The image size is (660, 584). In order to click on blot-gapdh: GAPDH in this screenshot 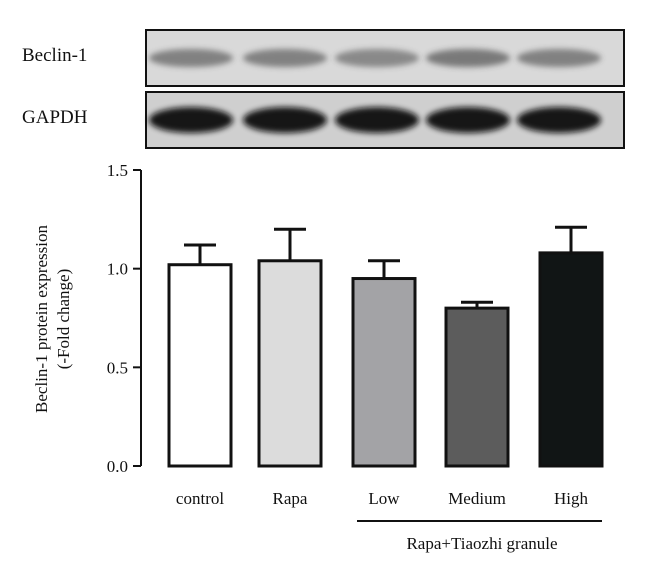, I will do `click(323, 120)`.